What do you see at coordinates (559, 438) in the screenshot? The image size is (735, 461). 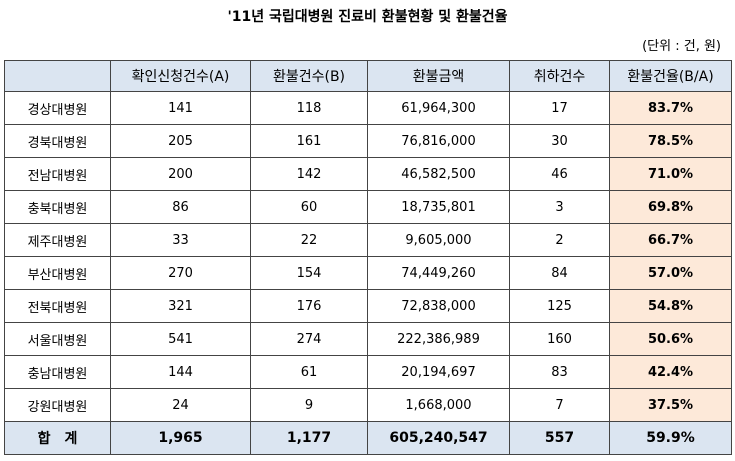 I see `total-cell: 557` at bounding box center [559, 438].